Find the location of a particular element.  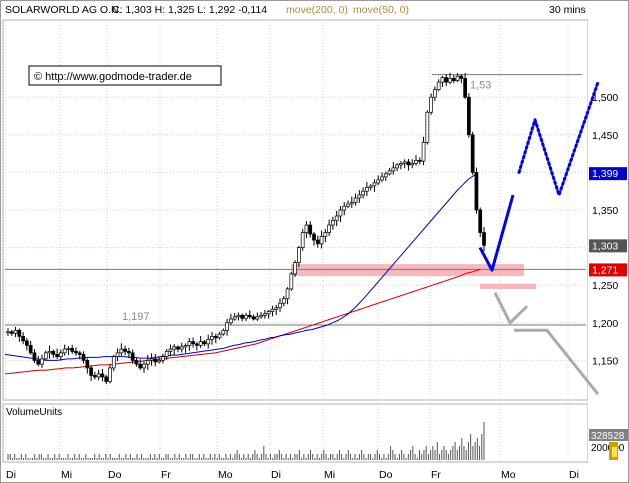

y-tick-label: 1,500 is located at coordinates (605, 98).